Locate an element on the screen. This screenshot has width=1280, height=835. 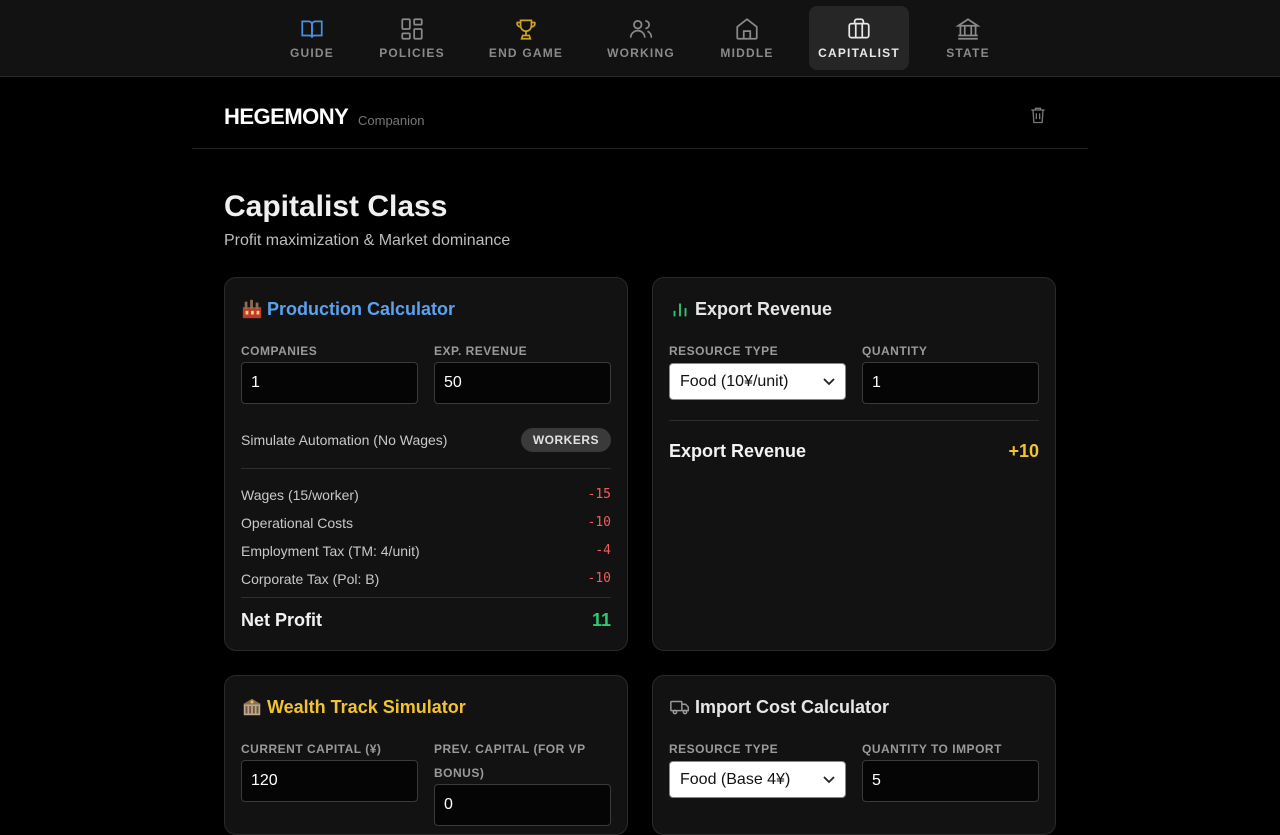
export-resource-label: RESOURCE TYPE is located at coordinates (724, 351).